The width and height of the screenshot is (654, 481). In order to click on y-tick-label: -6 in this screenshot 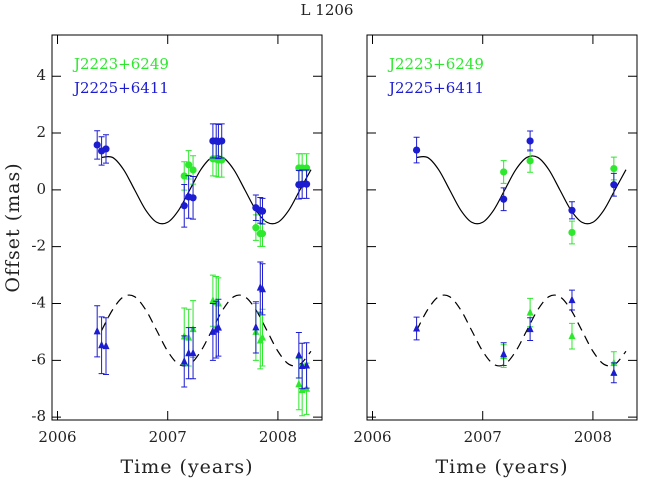, I will do `click(38, 359)`.